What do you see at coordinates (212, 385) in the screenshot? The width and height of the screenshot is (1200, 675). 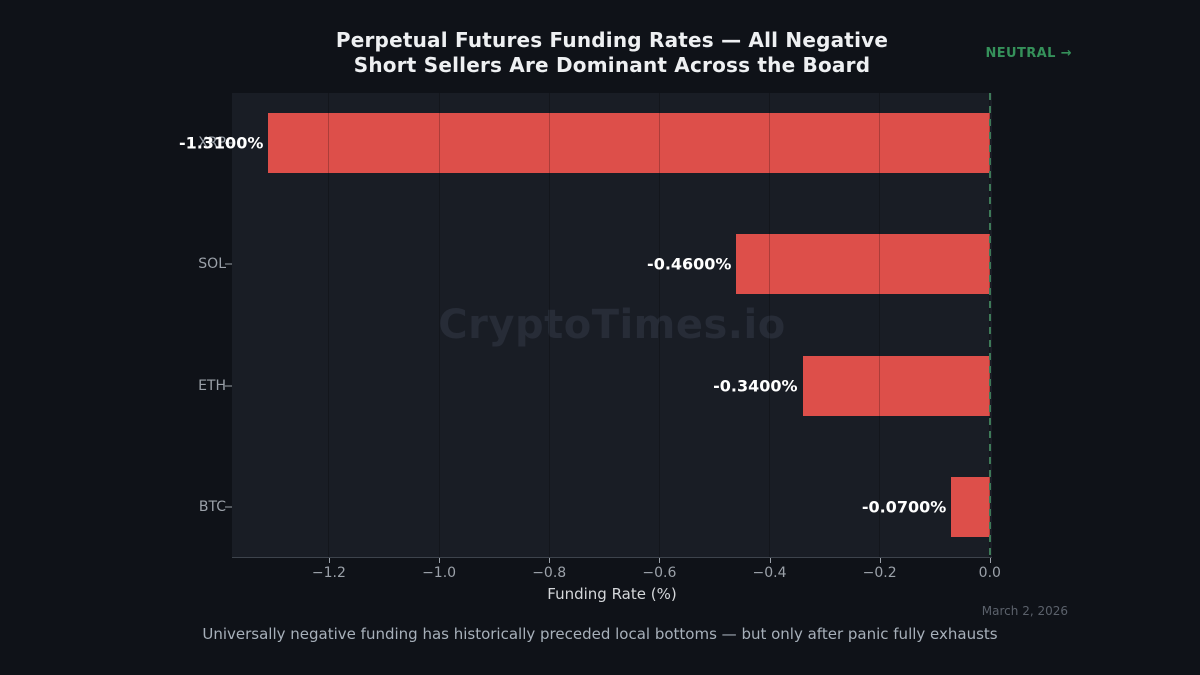 I see `category-label-eth: ETH` at bounding box center [212, 385].